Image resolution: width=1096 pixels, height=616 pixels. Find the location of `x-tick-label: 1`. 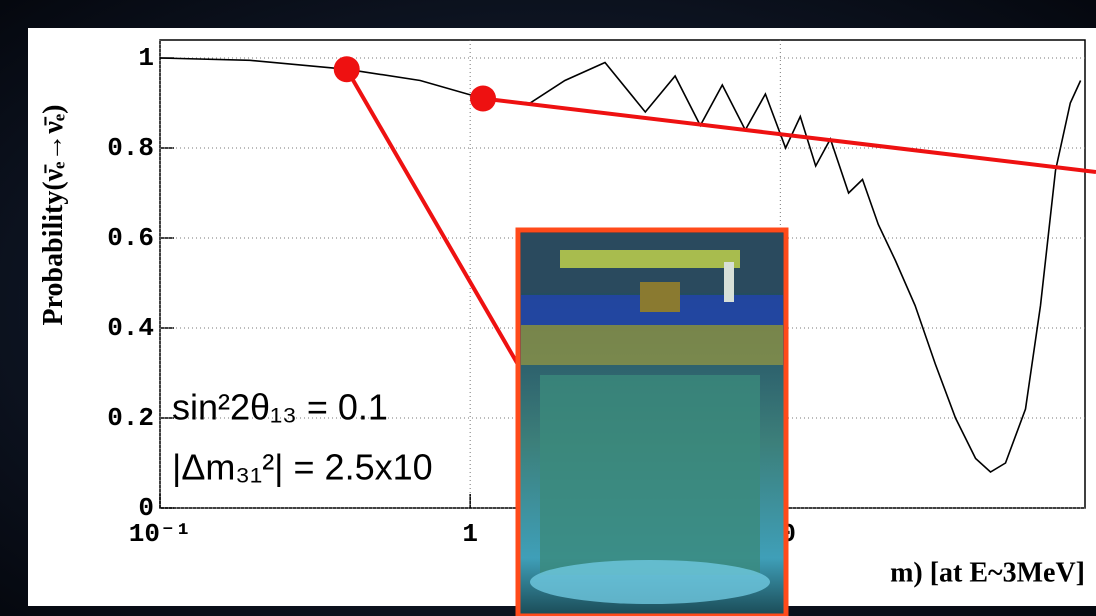

x-tick-label: 1 is located at coordinates (470, 534).